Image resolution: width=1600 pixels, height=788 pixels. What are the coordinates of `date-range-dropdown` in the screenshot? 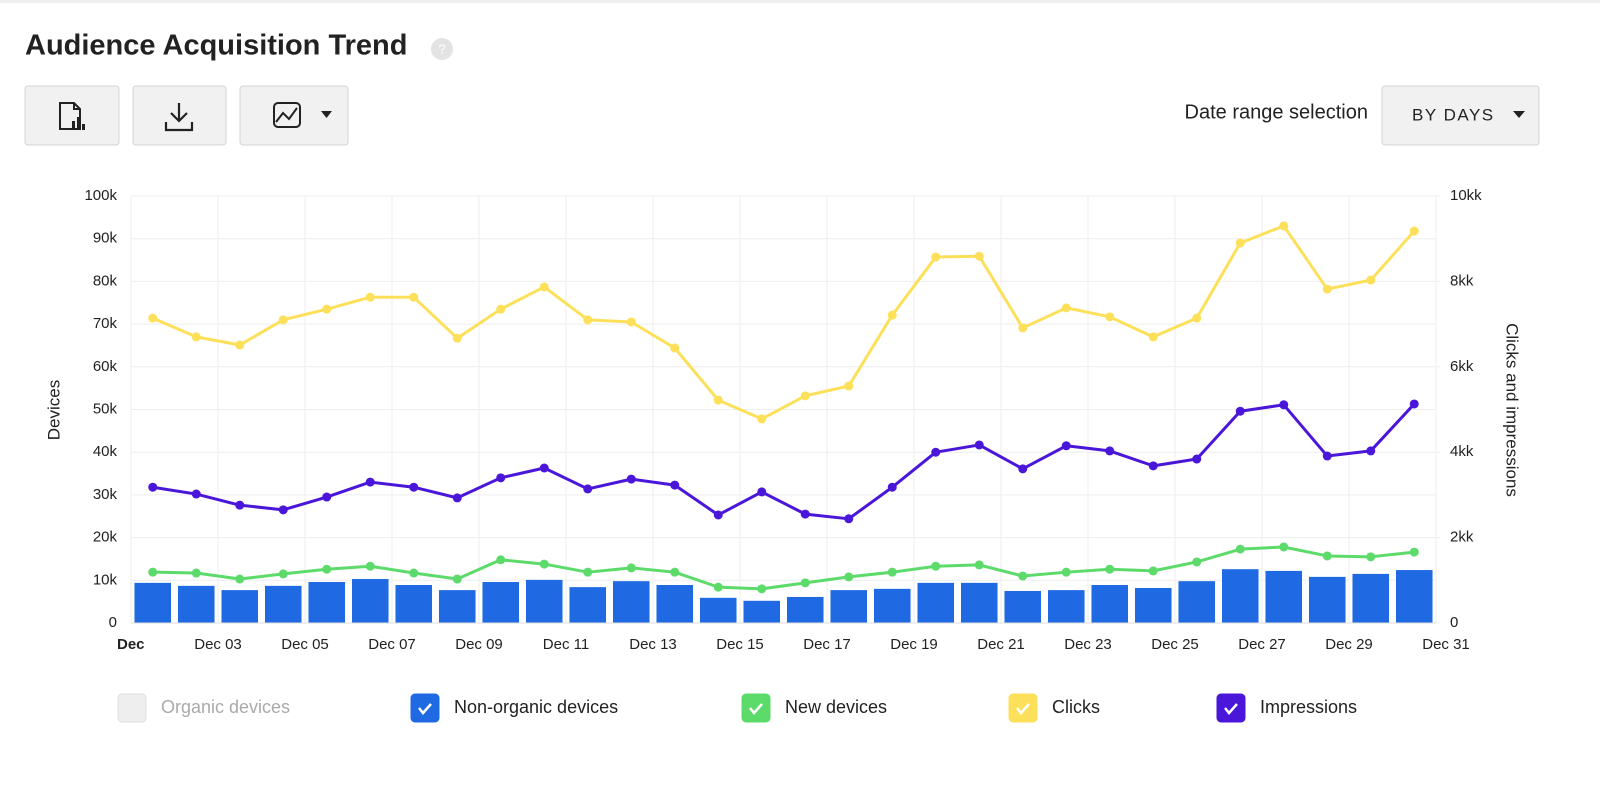 It's located at (1460, 115).